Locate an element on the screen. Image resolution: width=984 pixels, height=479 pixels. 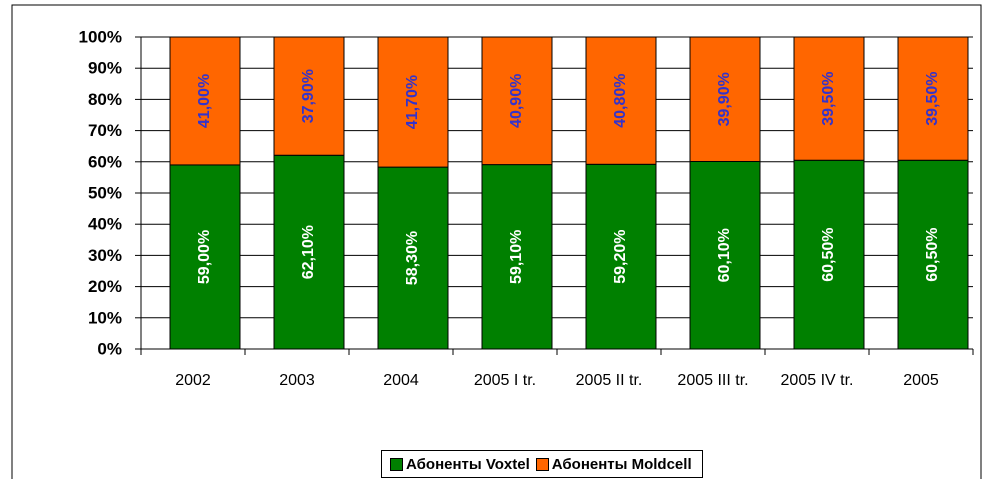
y-tick-label: 40% is located at coordinates (105, 224).